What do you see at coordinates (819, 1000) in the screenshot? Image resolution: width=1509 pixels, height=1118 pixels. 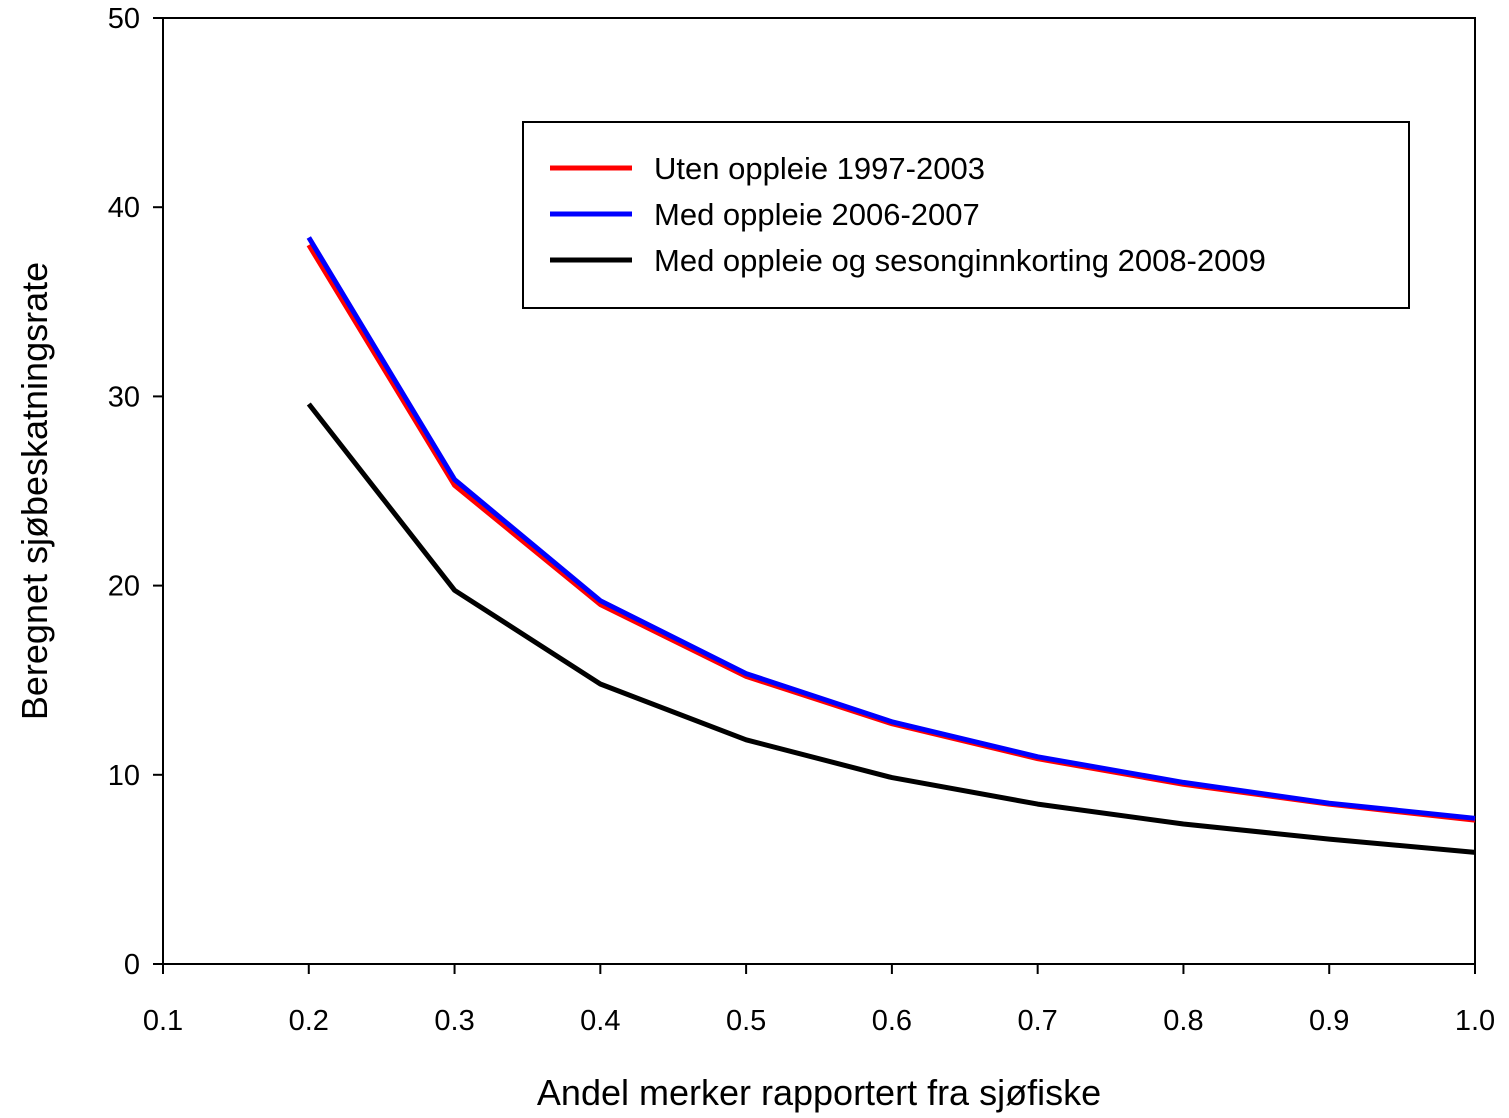 I see `x-axis: 0.1 0.2 0.3 0.4 0.5 0.6 0.7 0.8 0.9 1.0` at bounding box center [819, 1000].